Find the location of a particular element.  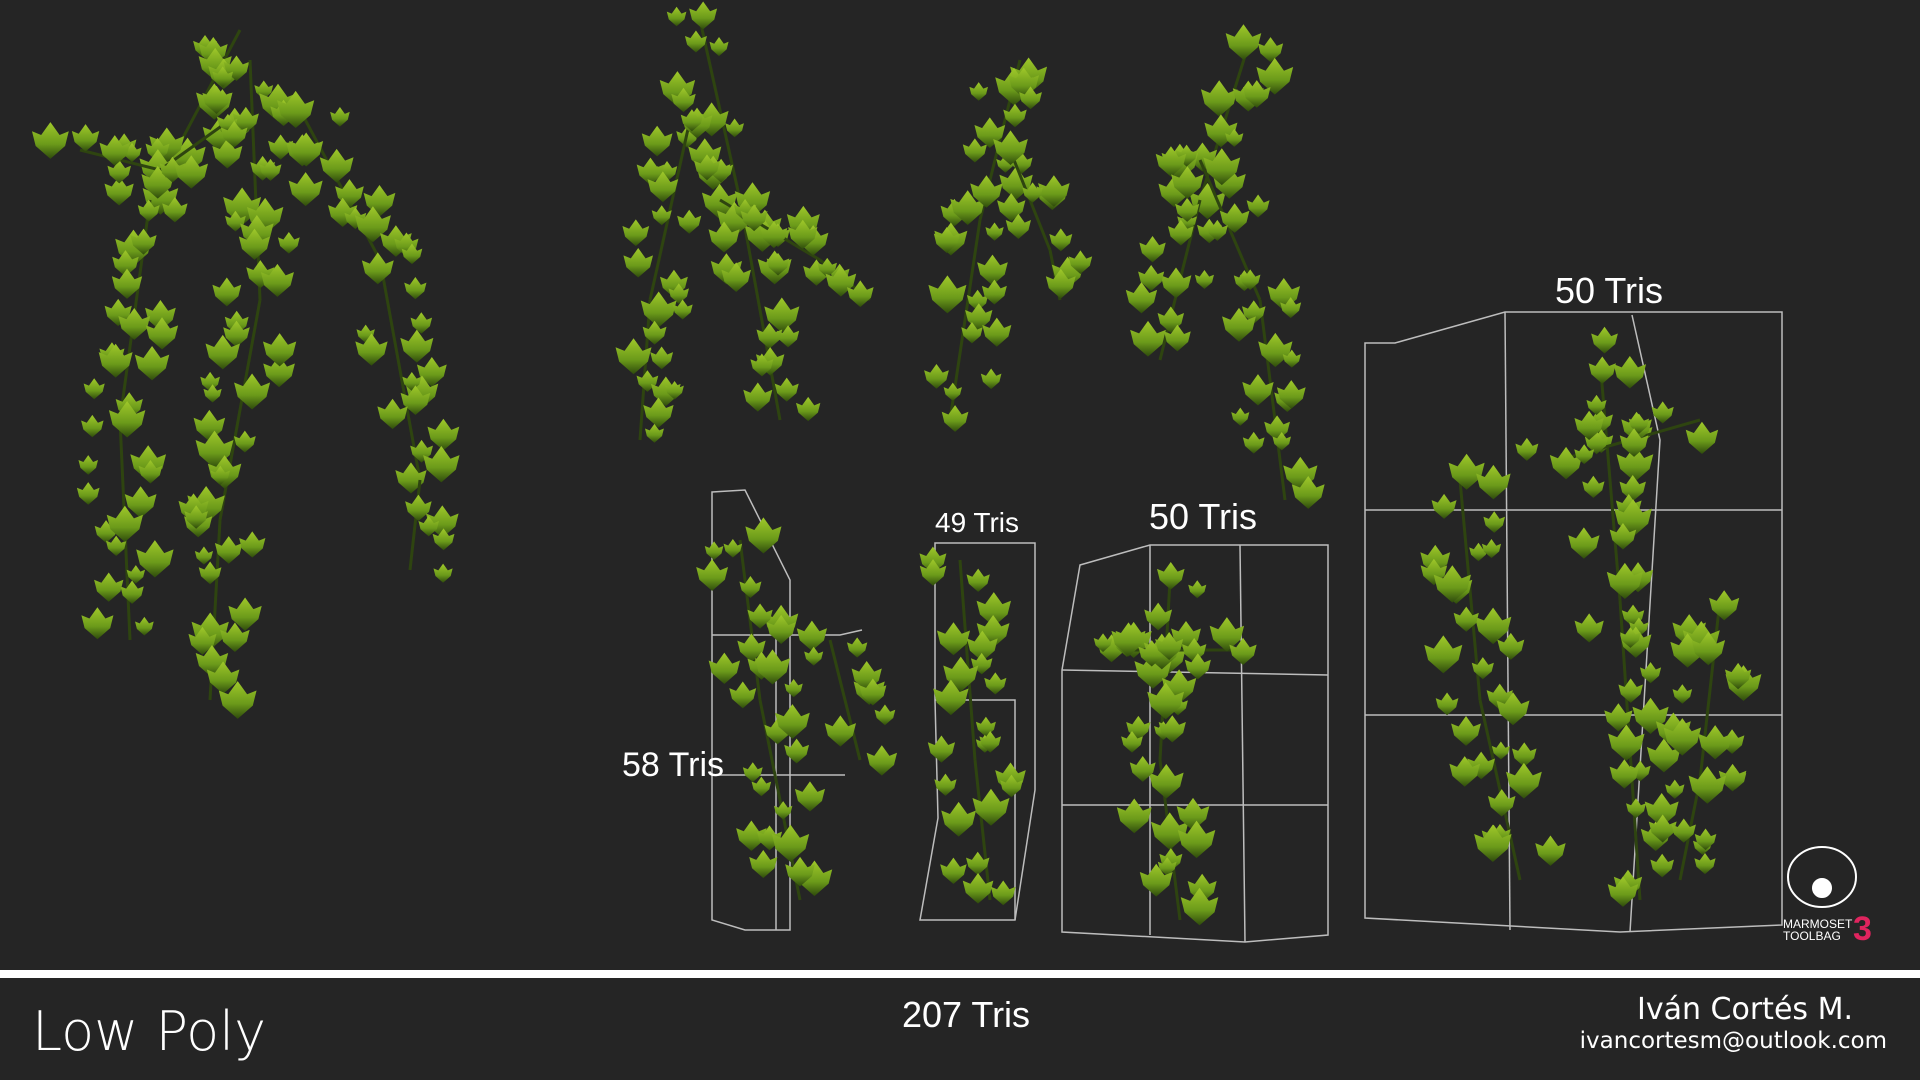

logo-icon is located at coordinates (1822, 877).